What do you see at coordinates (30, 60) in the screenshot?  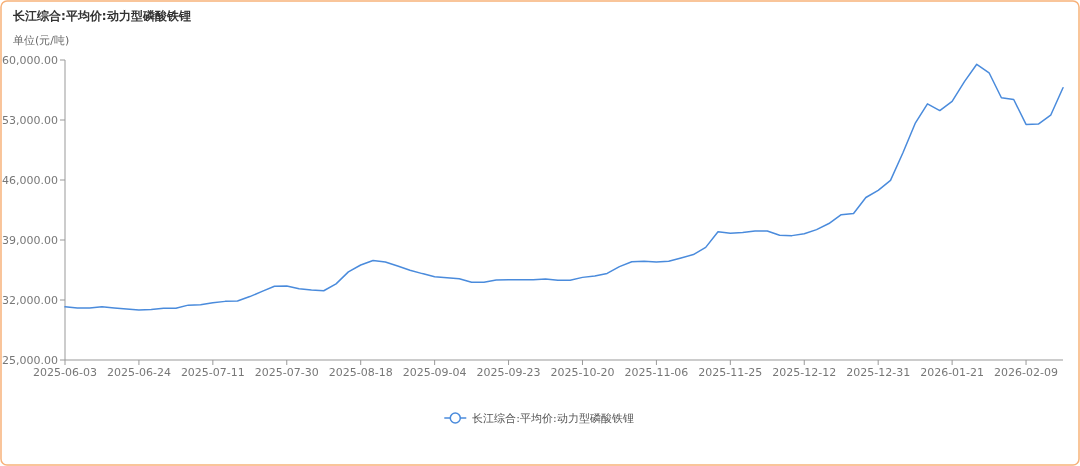 I see `y-tick-label: 60,000.00` at bounding box center [30, 60].